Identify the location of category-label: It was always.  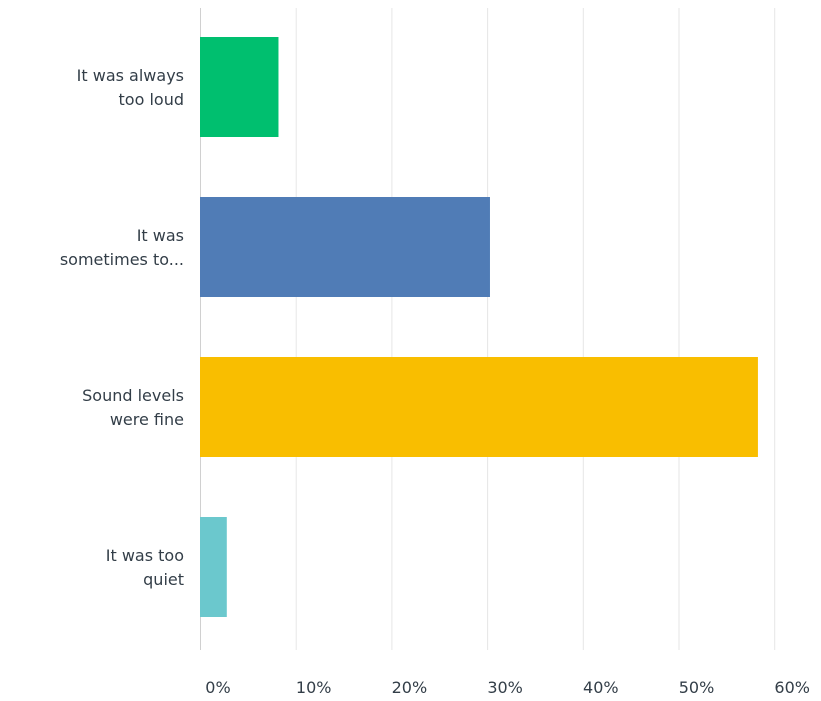
(130, 75).